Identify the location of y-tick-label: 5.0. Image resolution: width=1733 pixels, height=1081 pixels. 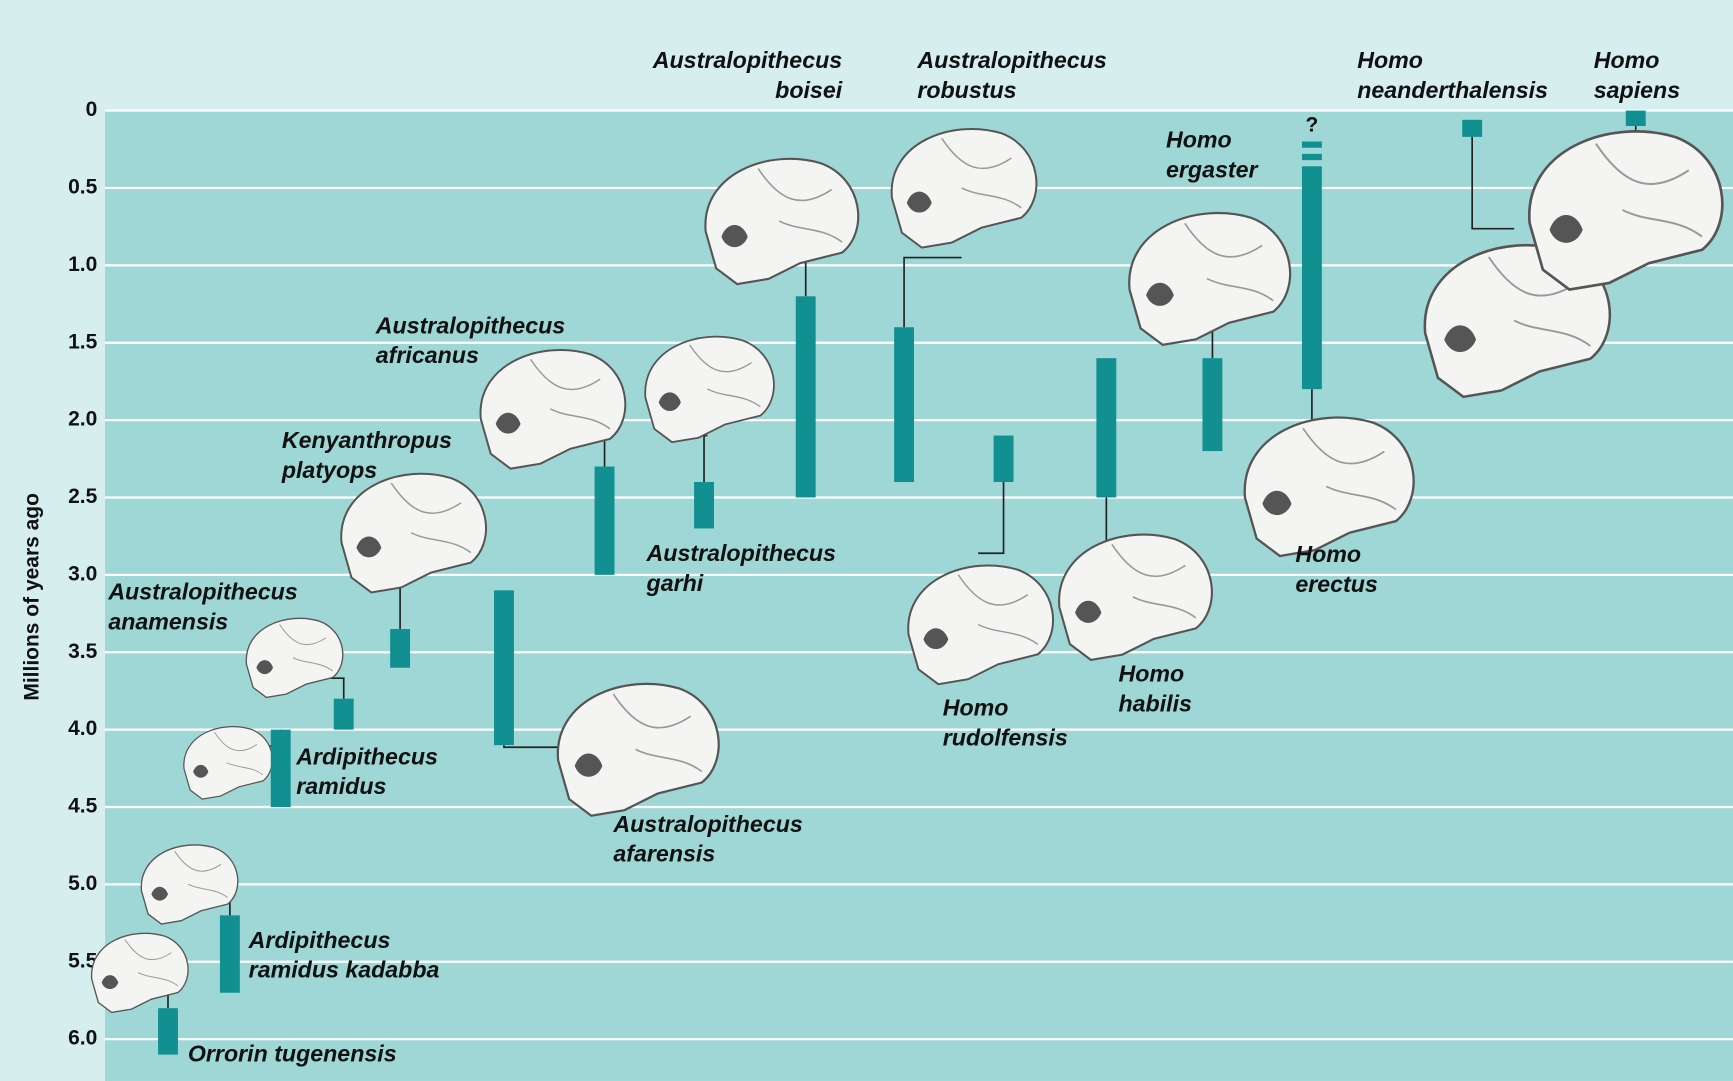
(82, 883).